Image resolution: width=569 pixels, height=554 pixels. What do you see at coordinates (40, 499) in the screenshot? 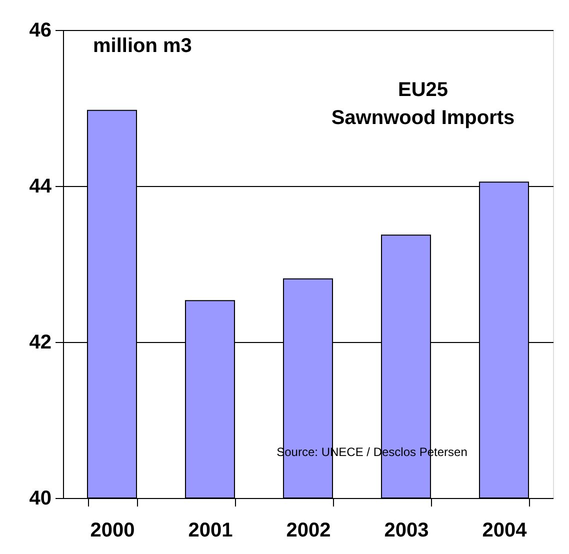
I see `y-tick-label: 40` at bounding box center [40, 499].